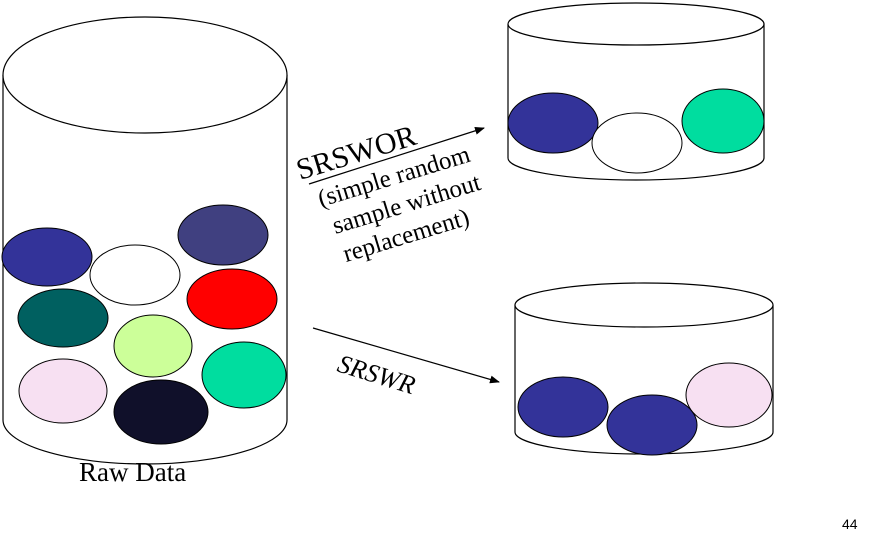 The width and height of the screenshot is (871, 536). Describe the element at coordinates (63, 391) in the screenshot. I see `raw-ball-pink` at that location.